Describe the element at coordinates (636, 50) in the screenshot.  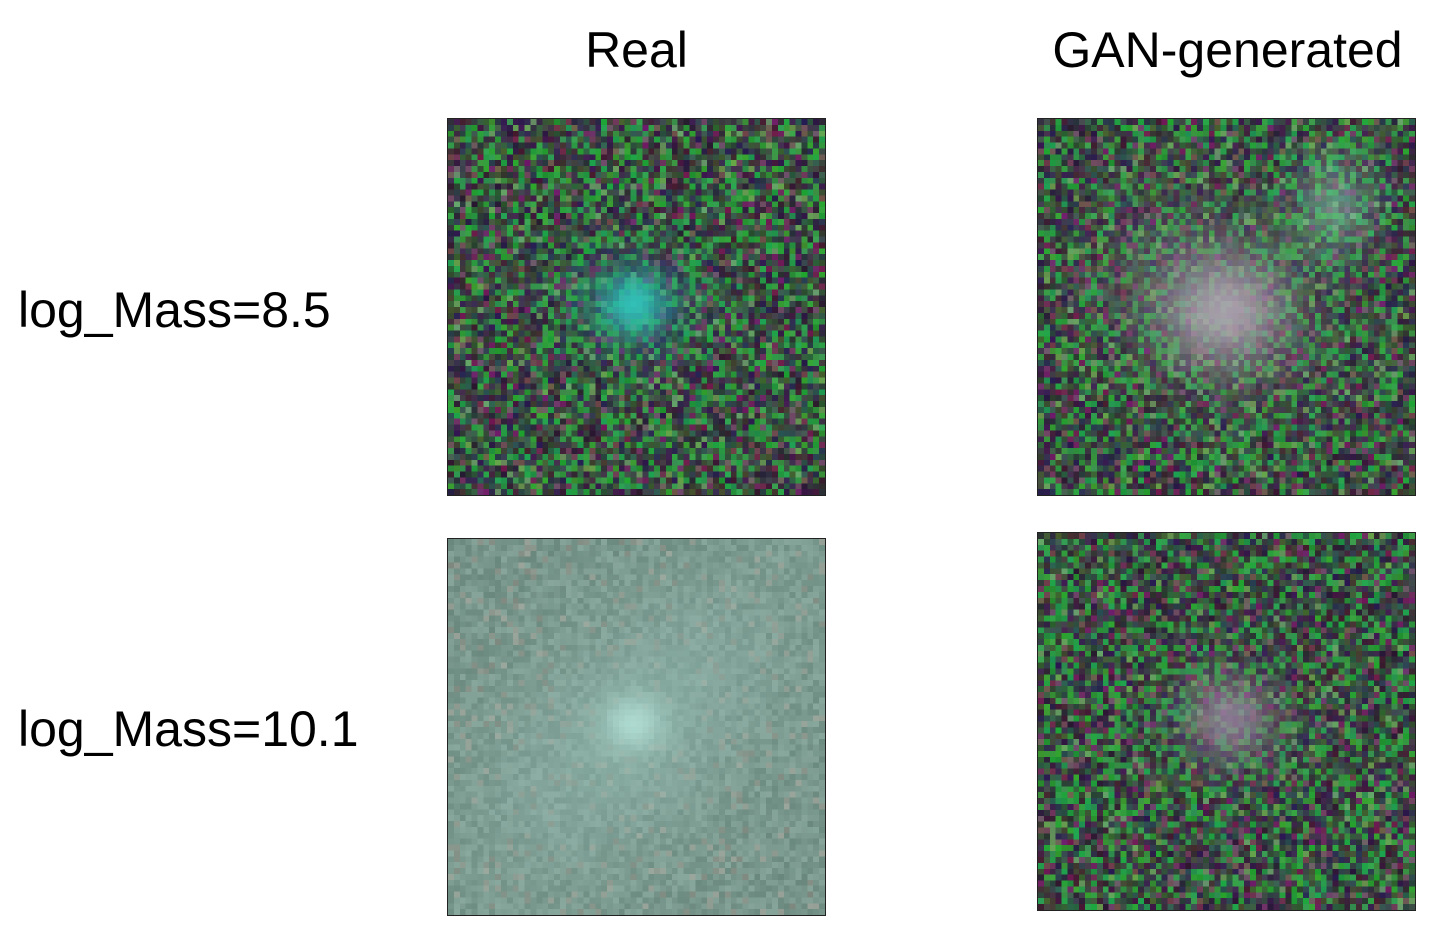
I see `column-header-real: Real` at that location.